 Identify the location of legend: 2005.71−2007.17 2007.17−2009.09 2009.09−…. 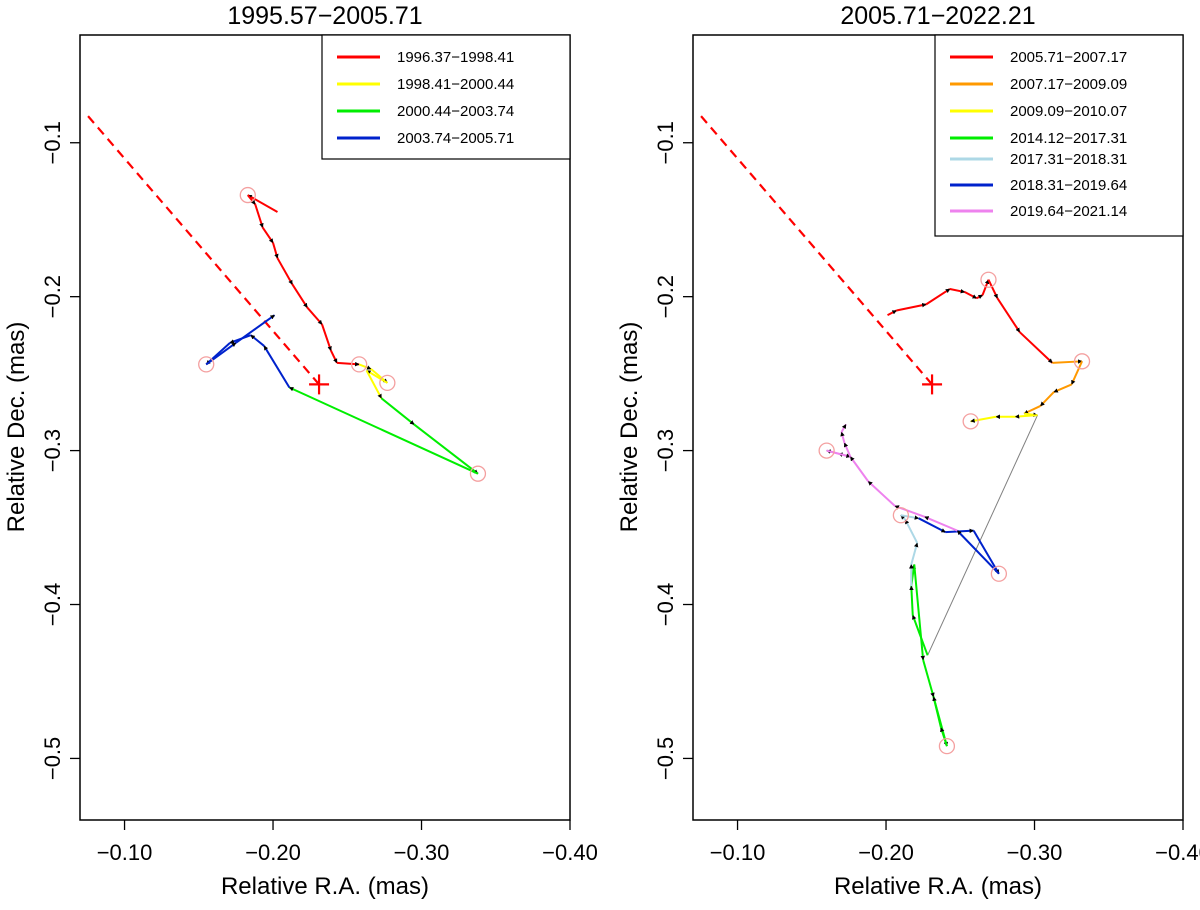
(1059, 135).